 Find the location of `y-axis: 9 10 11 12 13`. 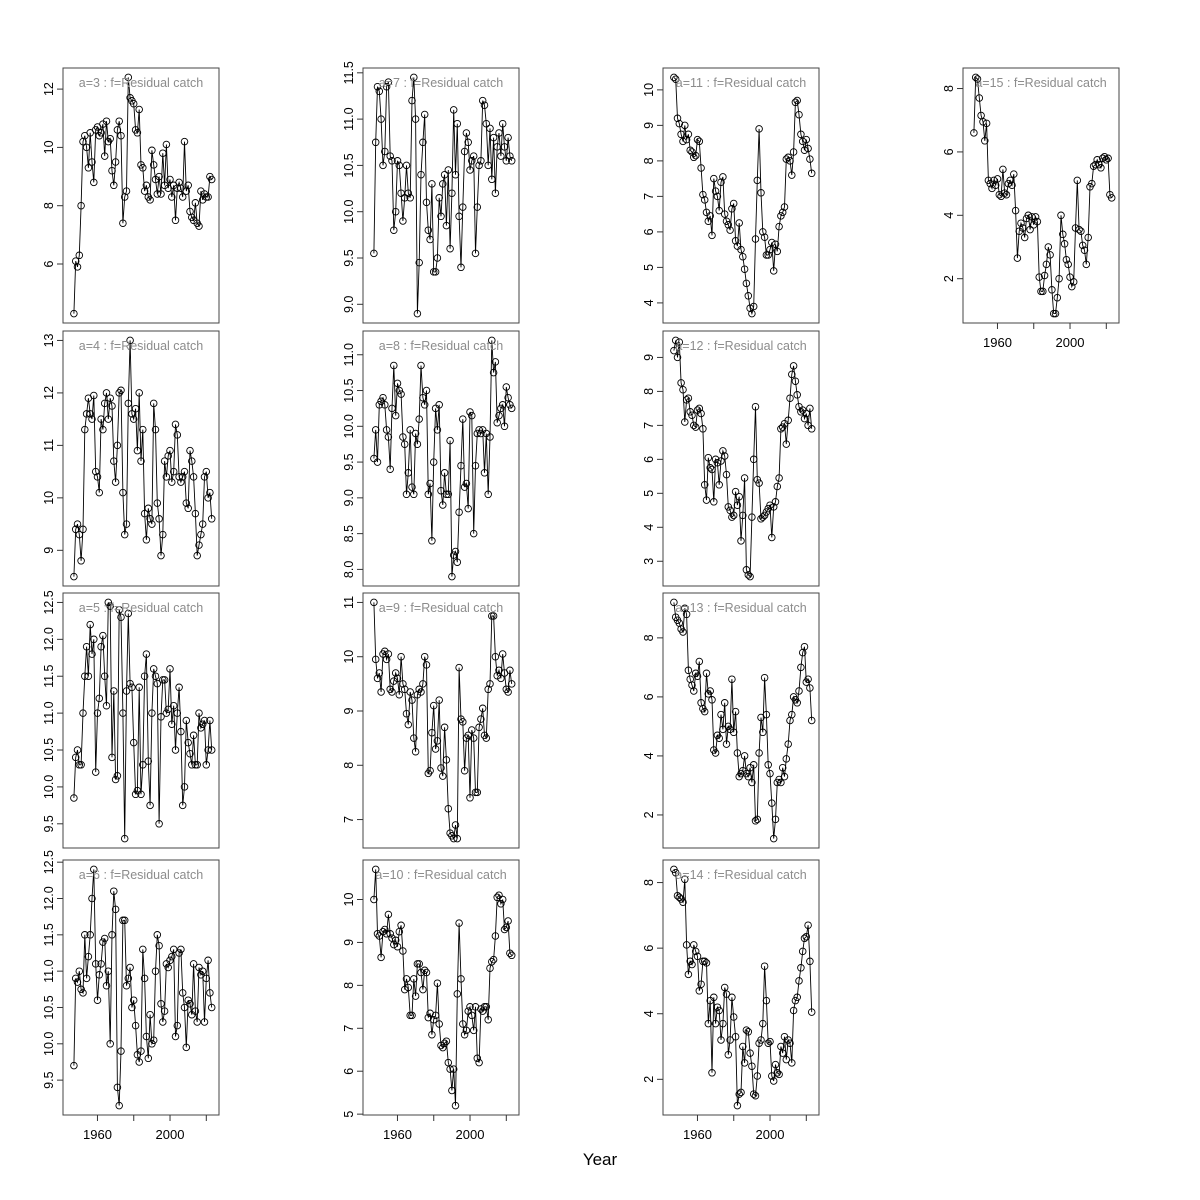

y-axis: 9 10 11 12 13 is located at coordinates (52, 443).